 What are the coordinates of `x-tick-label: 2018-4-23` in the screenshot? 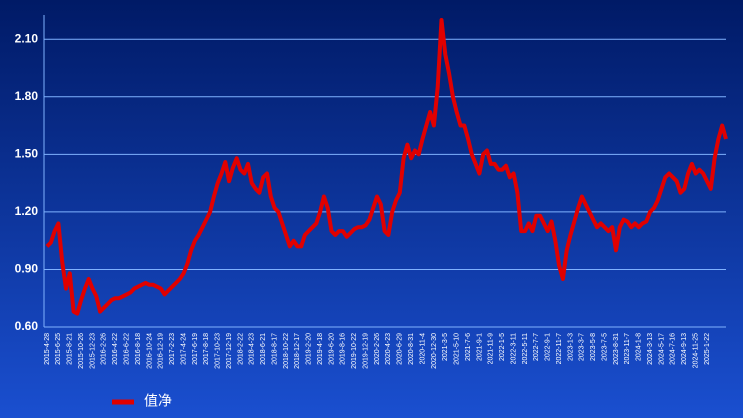 It's located at (252, 349).